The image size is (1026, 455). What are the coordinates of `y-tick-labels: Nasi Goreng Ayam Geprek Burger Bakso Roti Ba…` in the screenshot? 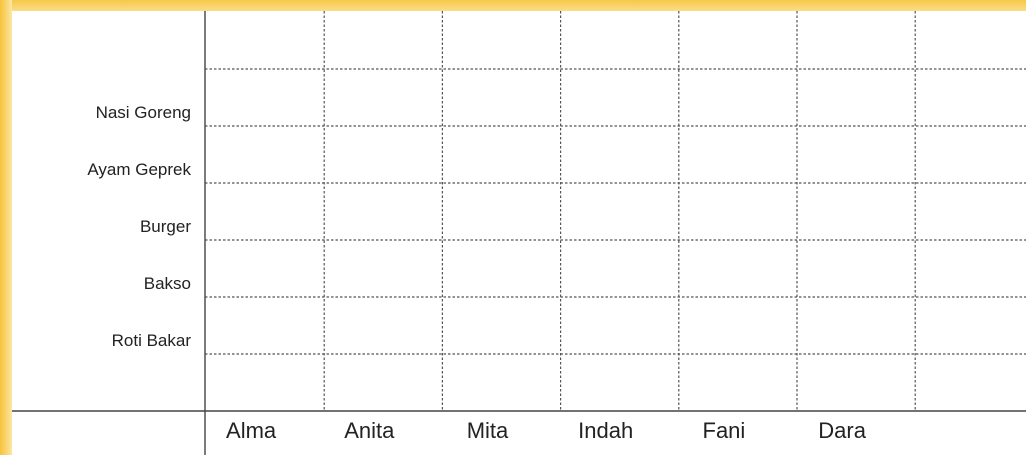 It's located at (139, 226).